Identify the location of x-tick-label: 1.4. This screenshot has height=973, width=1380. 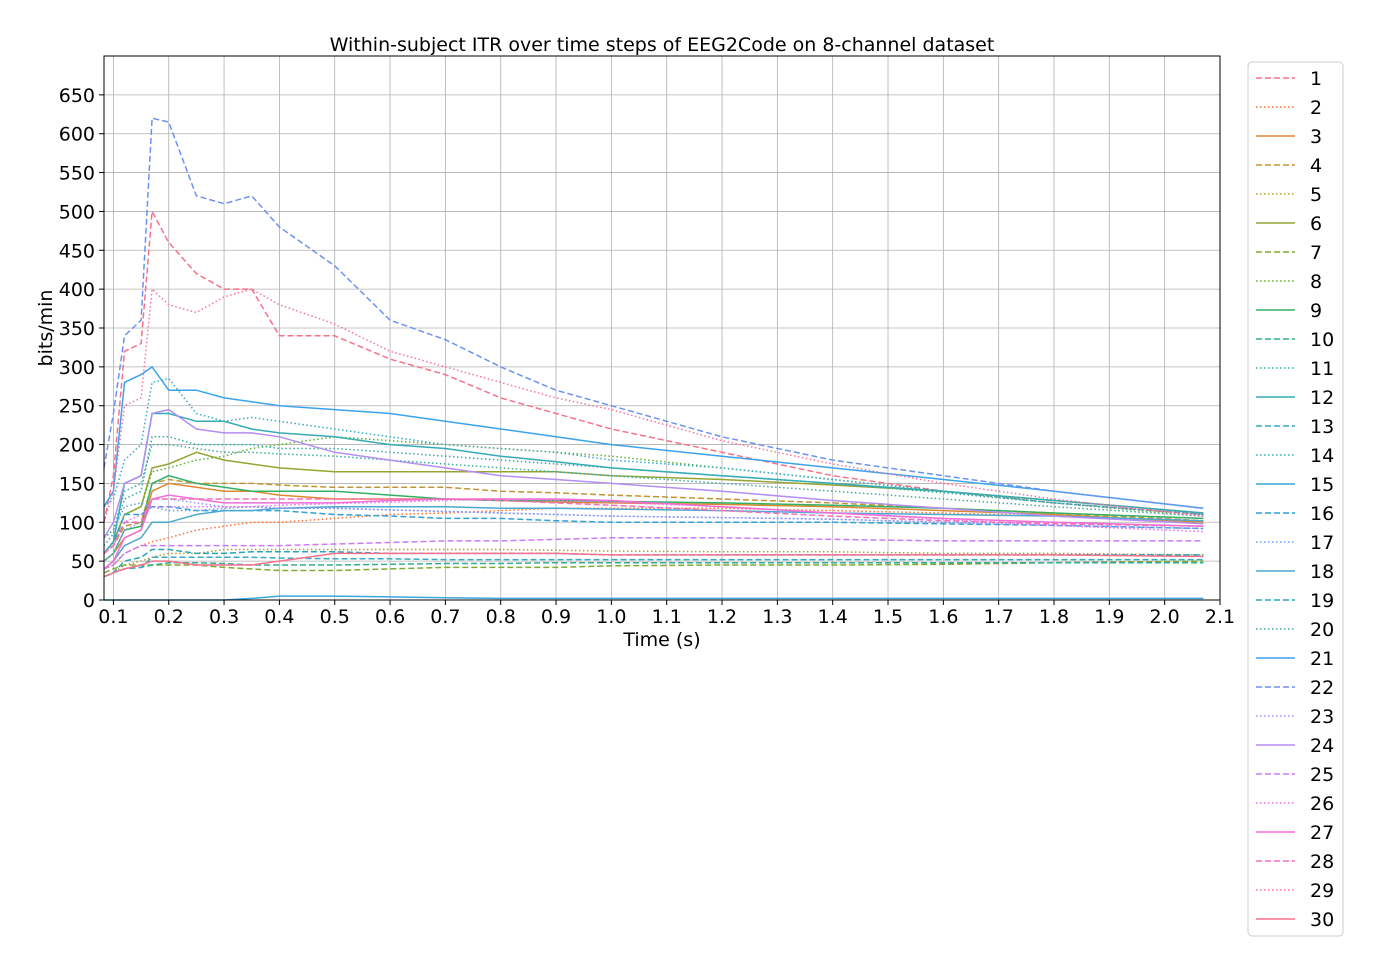
(833, 617).